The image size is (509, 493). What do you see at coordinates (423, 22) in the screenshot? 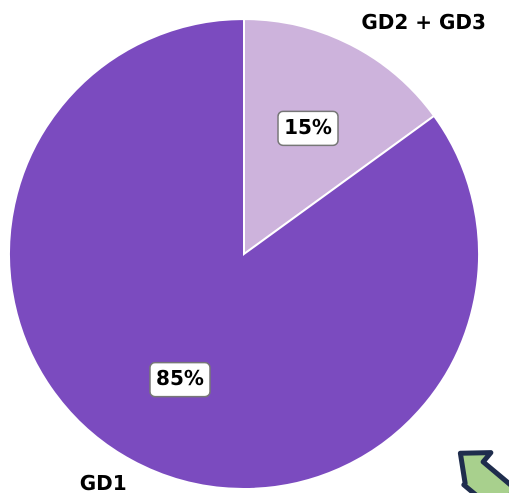
I see `category-label: GD2 + GD3` at bounding box center [423, 22].